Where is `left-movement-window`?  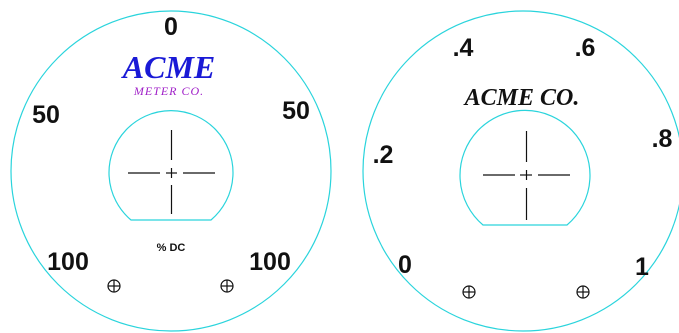 left-movement-window is located at coordinates (171, 165).